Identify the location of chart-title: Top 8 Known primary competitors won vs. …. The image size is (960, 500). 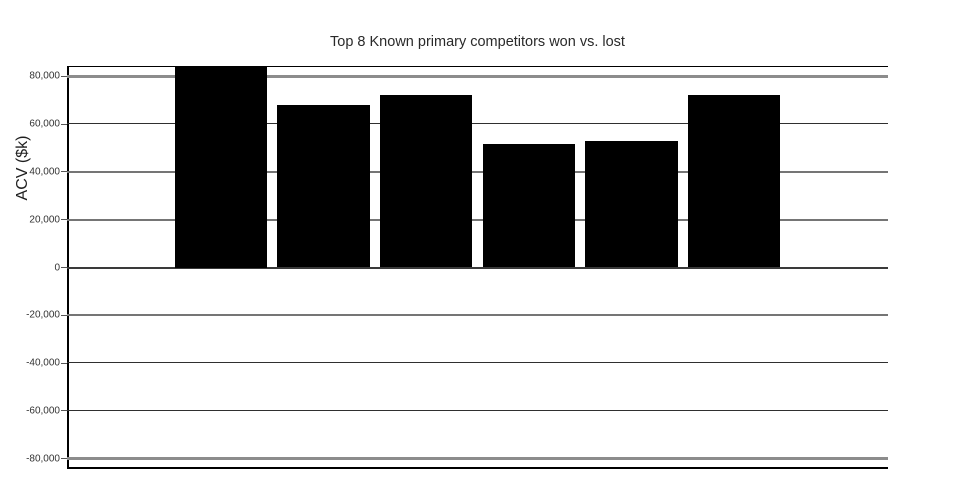
(477, 42).